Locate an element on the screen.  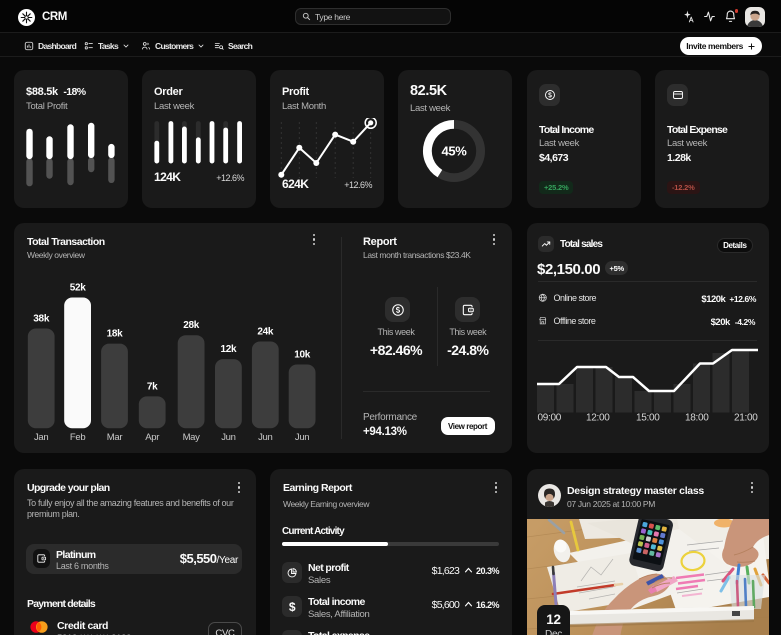
svg-text: Apr is located at coordinates (152, 437).